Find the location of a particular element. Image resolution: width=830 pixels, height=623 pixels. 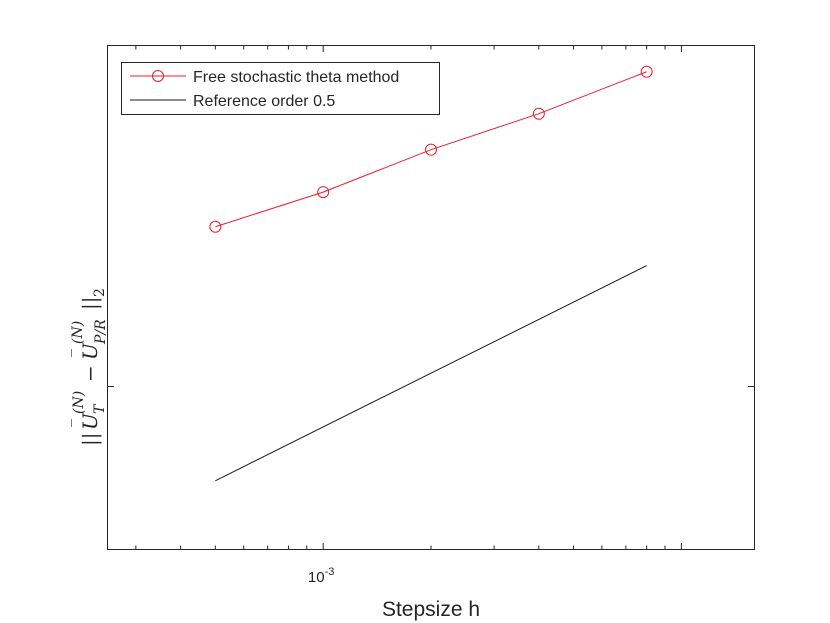

y-axis-label: || U ‾ T (N) − U ‾ P/R (N) || 2 is located at coordinates (88, 367).